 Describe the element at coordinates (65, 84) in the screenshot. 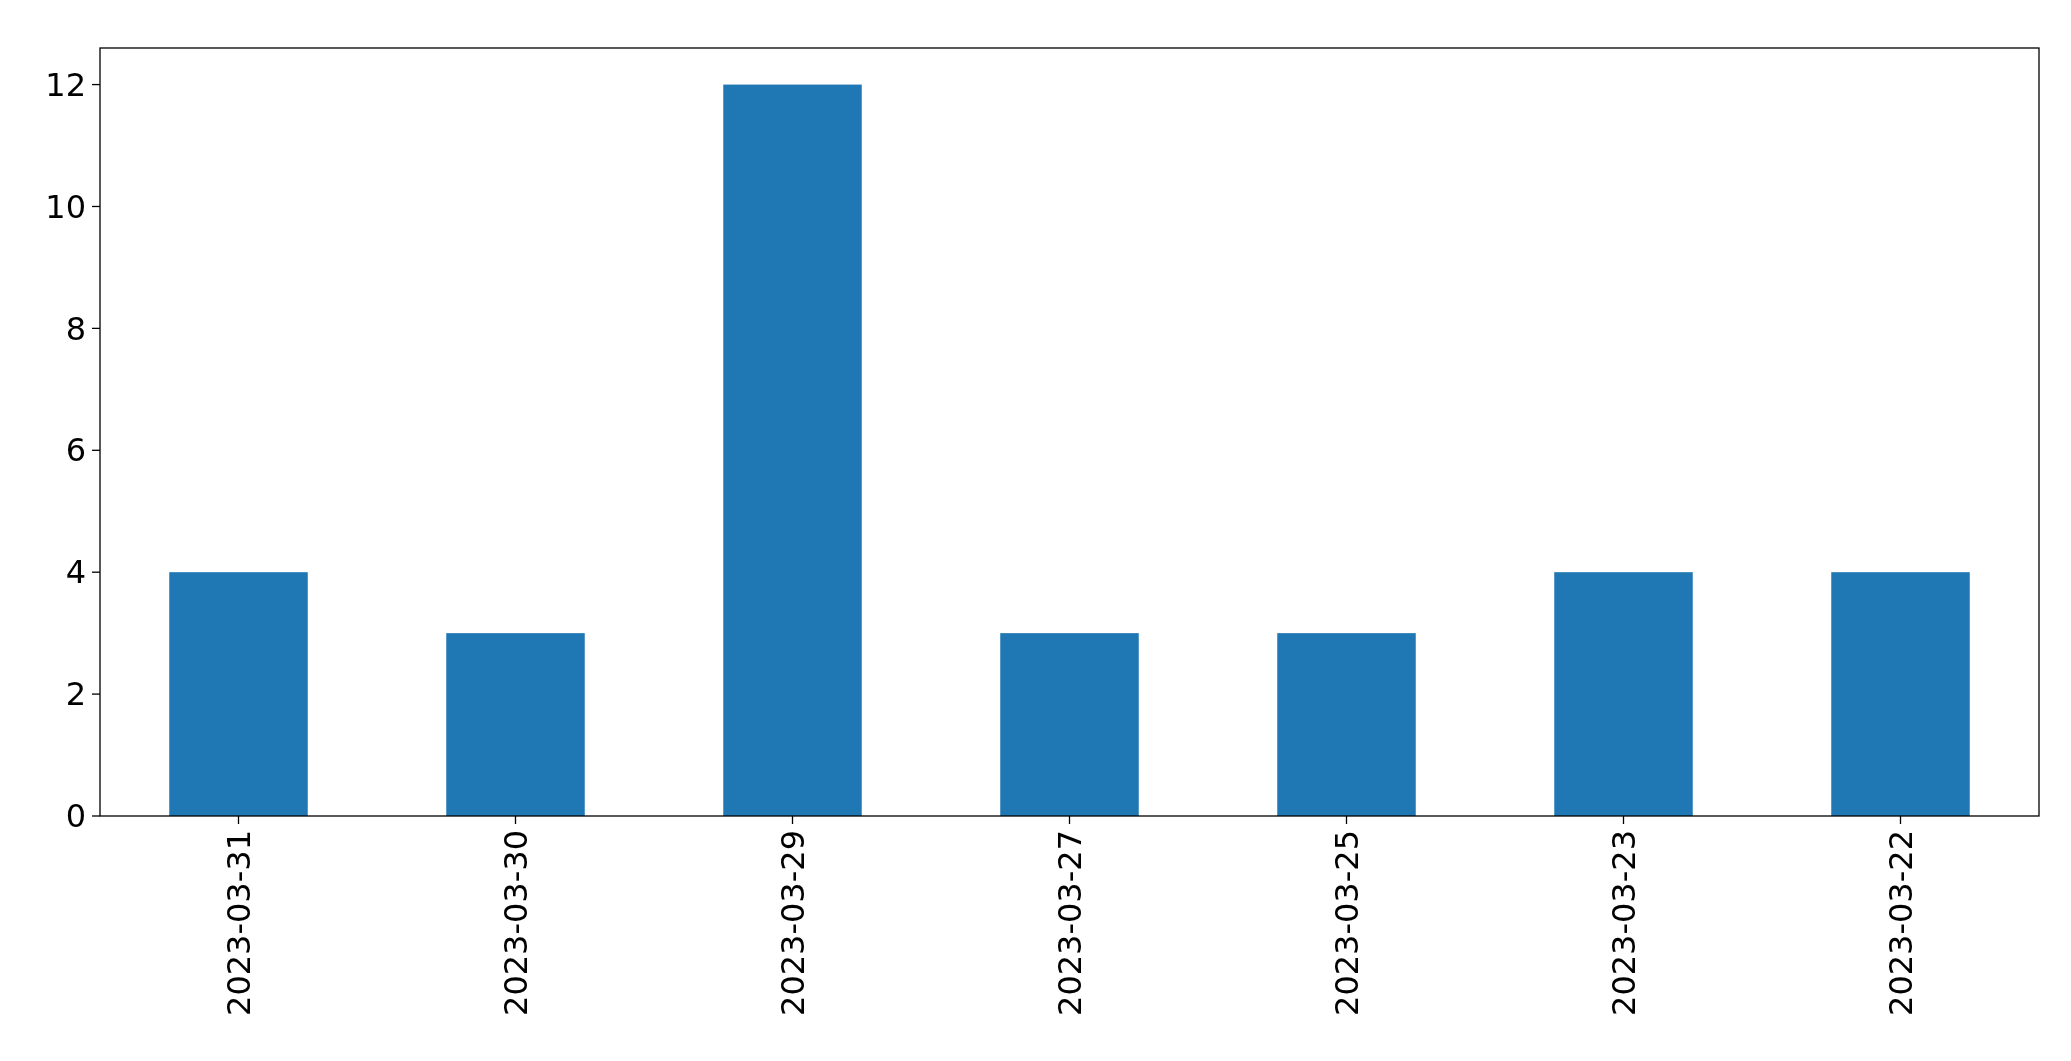

I see `y-tick-label: 12` at that location.